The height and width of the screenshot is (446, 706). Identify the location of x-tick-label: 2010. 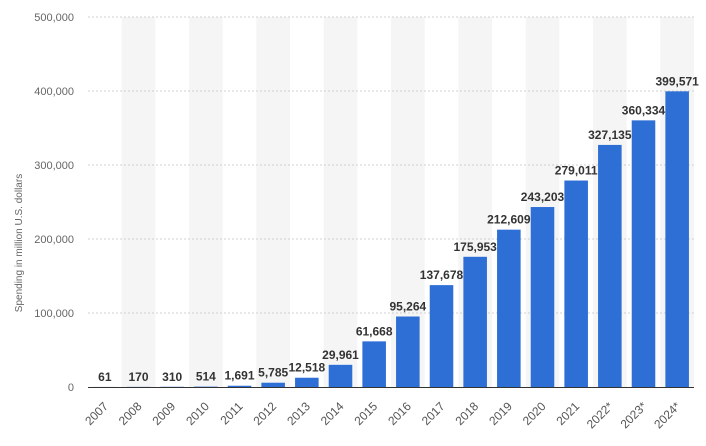
(197, 413).